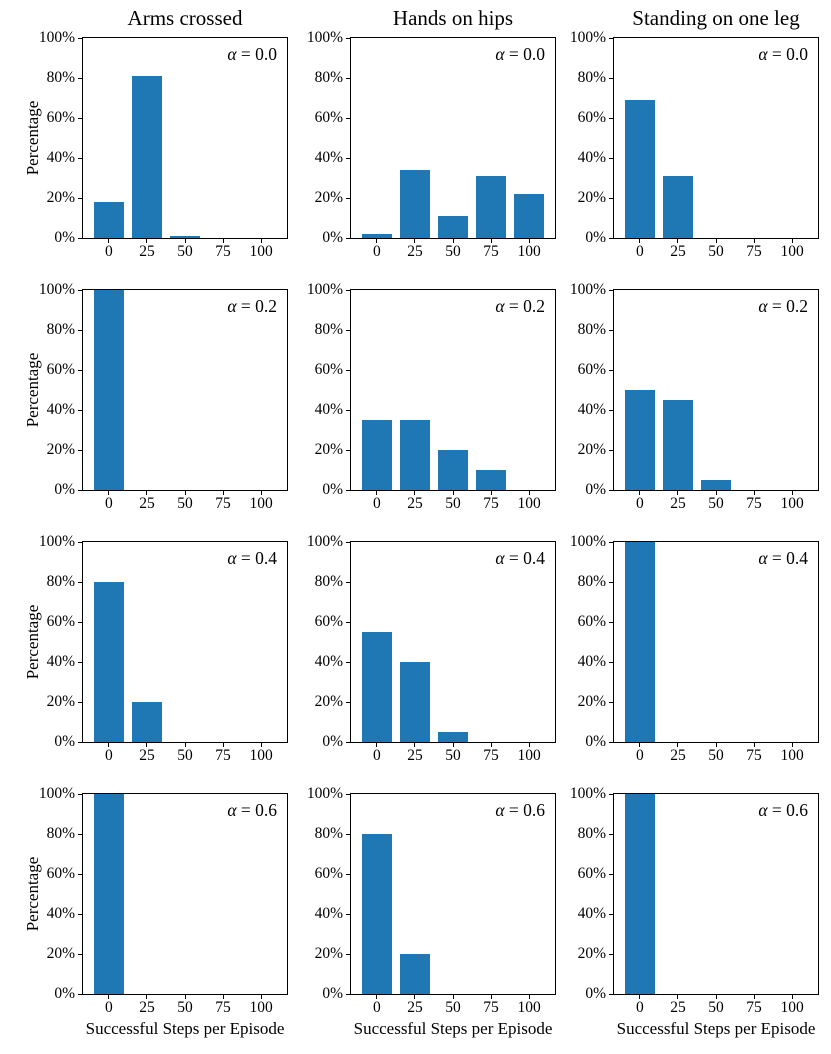  Describe the element at coordinates (787, 54) in the screenshot. I see `alpha-value: = 0.0` at that location.